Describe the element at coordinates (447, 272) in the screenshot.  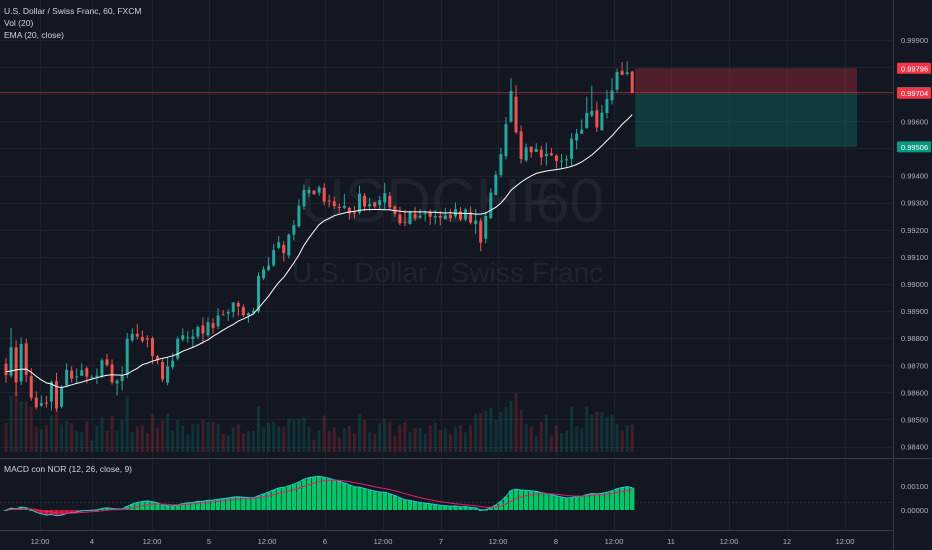
I see `watermark-name: U.S. Dollar / Swiss Franc` at that location.